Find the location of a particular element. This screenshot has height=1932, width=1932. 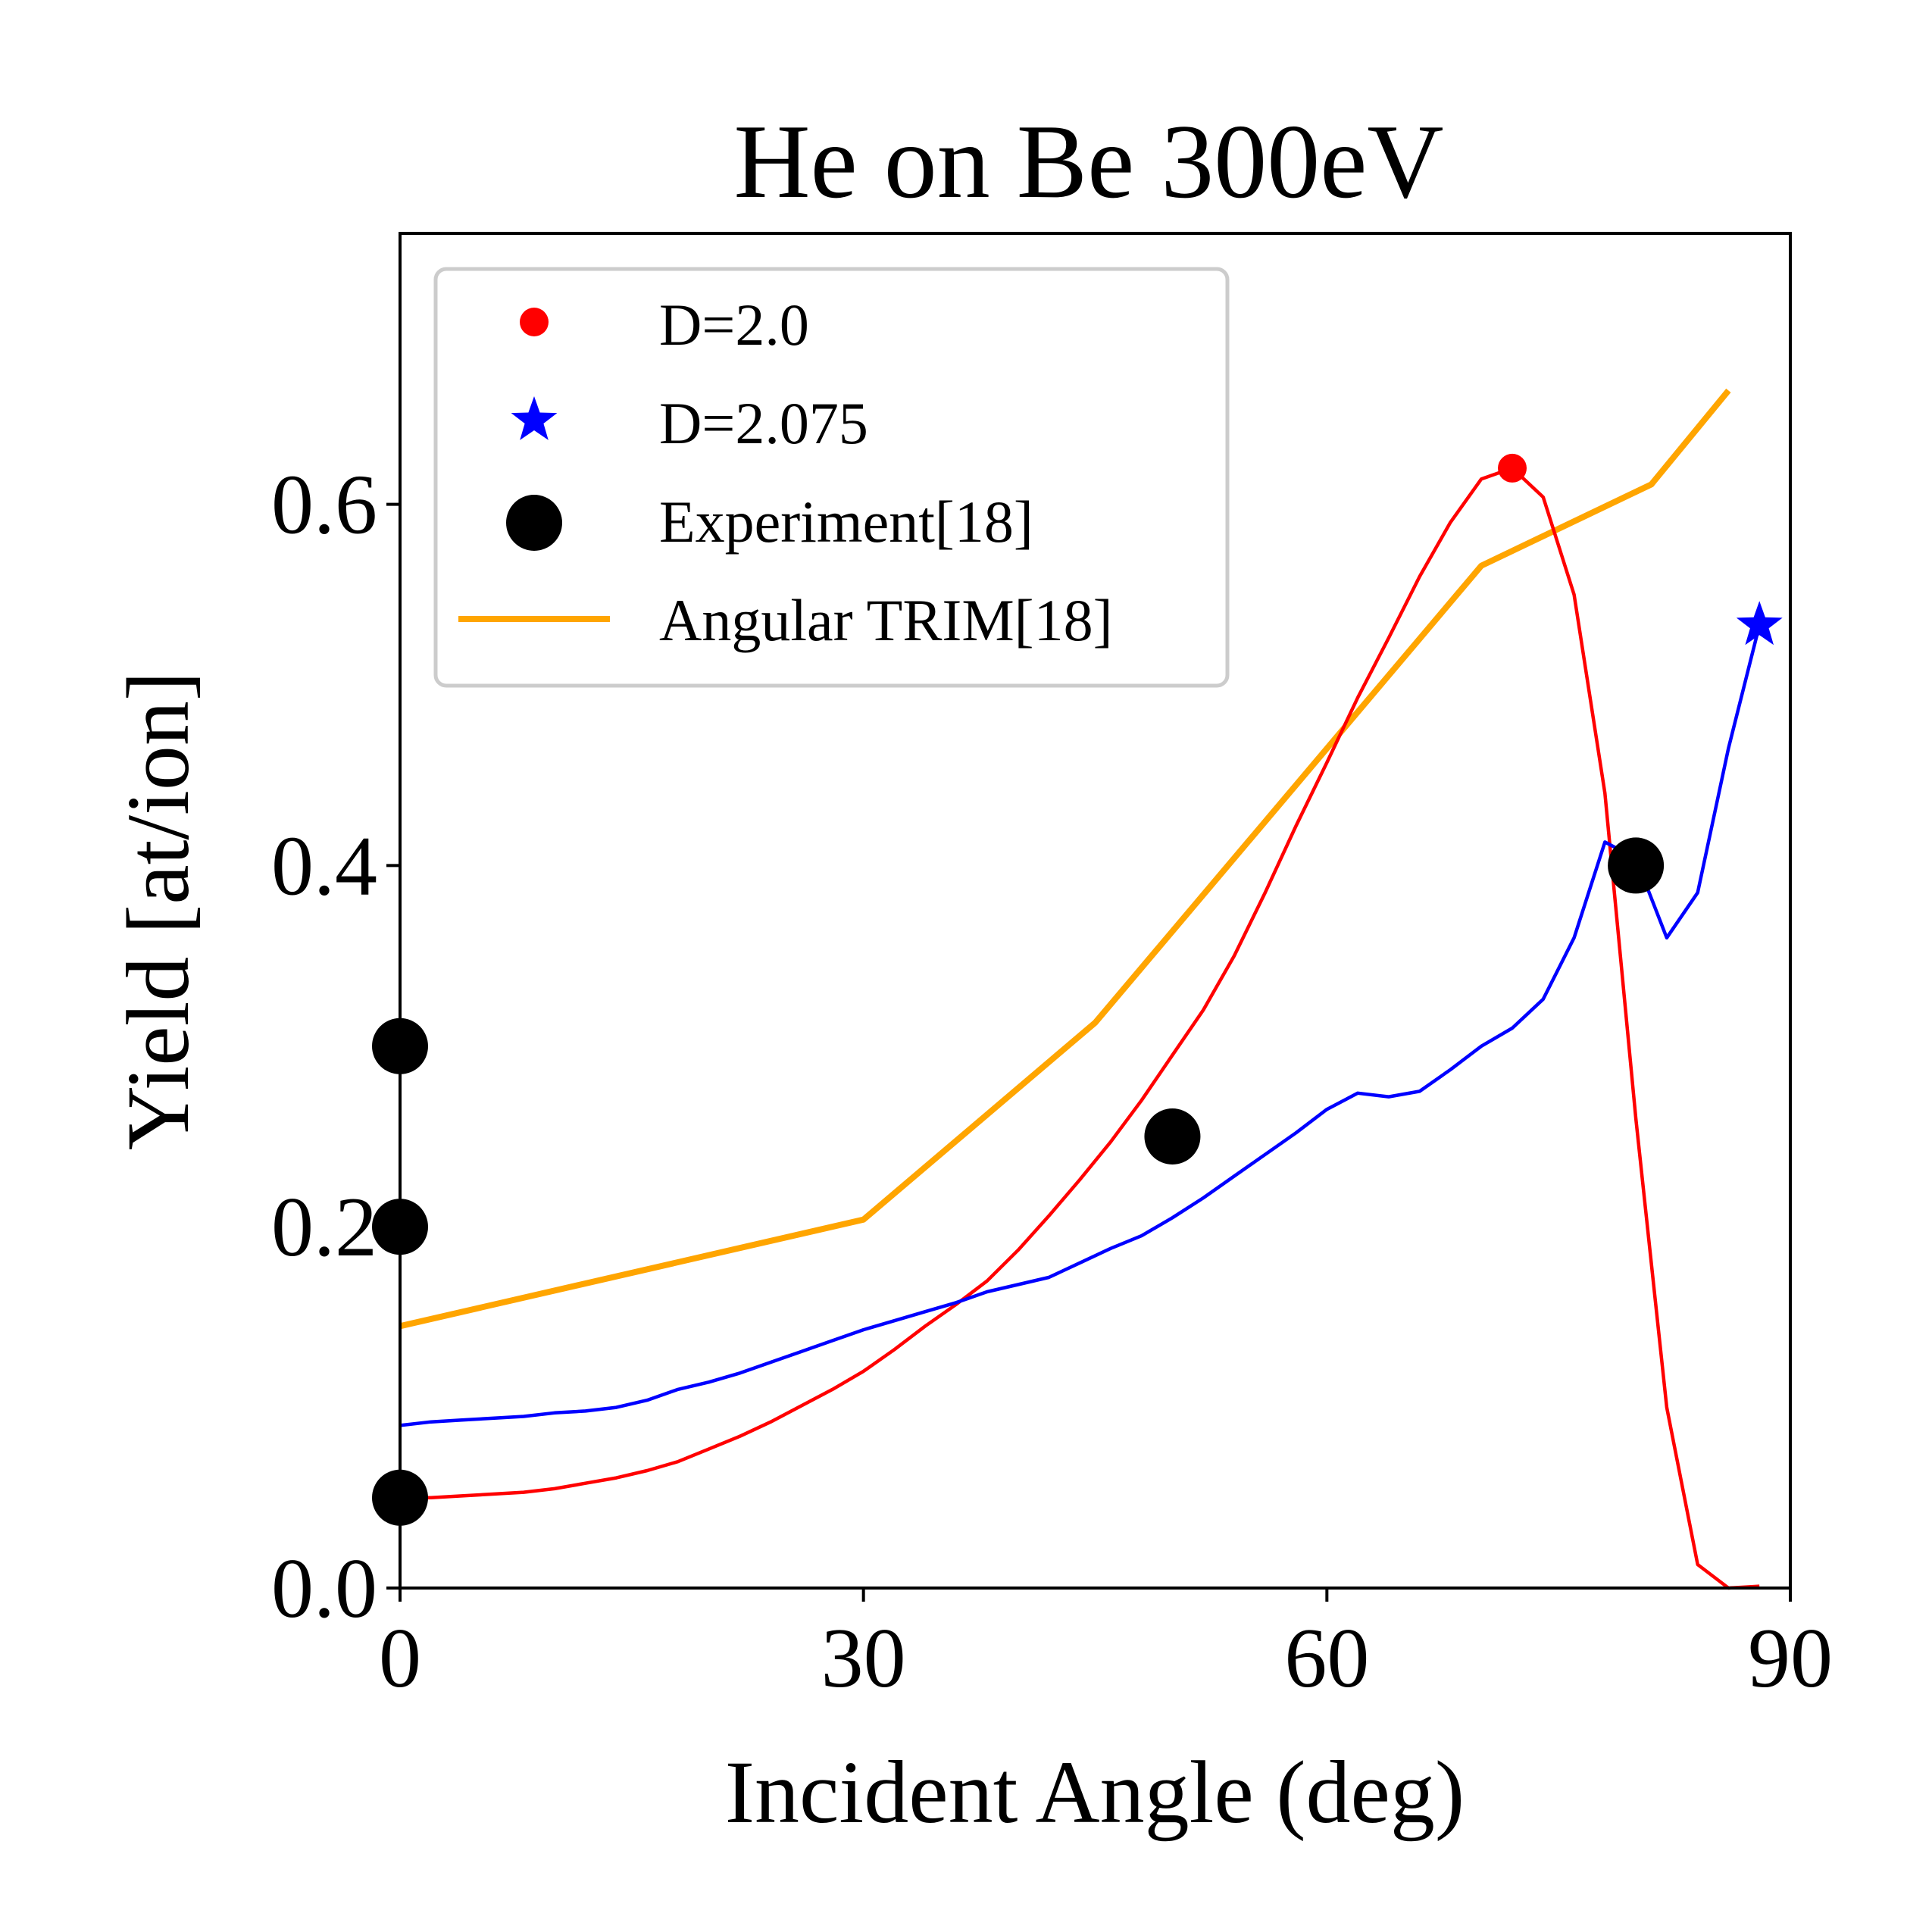

legend-label-d-2-075: D=2.075 is located at coordinates (764, 423).